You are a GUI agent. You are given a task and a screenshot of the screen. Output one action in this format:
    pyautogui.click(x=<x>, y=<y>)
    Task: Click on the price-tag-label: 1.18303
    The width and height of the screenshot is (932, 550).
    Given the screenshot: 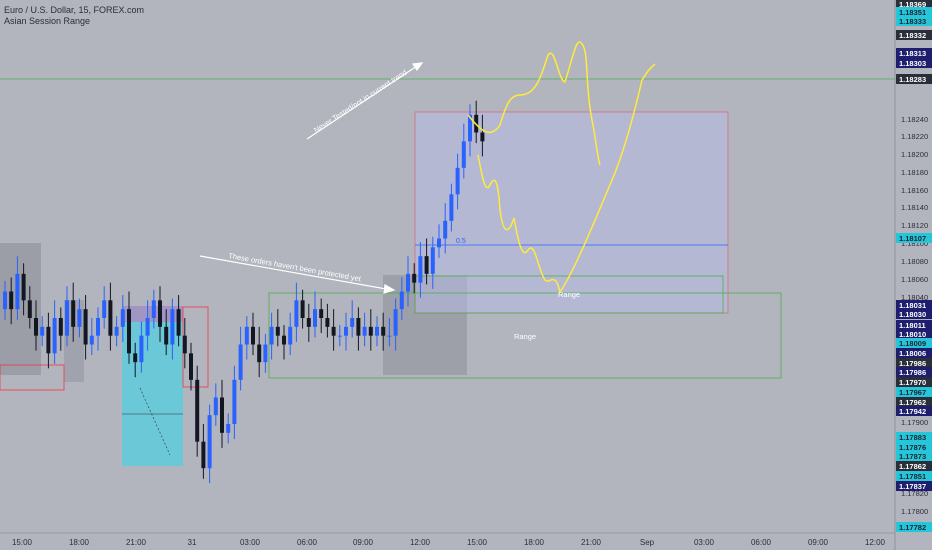 What is the action you would take?
    pyautogui.click(x=912, y=63)
    